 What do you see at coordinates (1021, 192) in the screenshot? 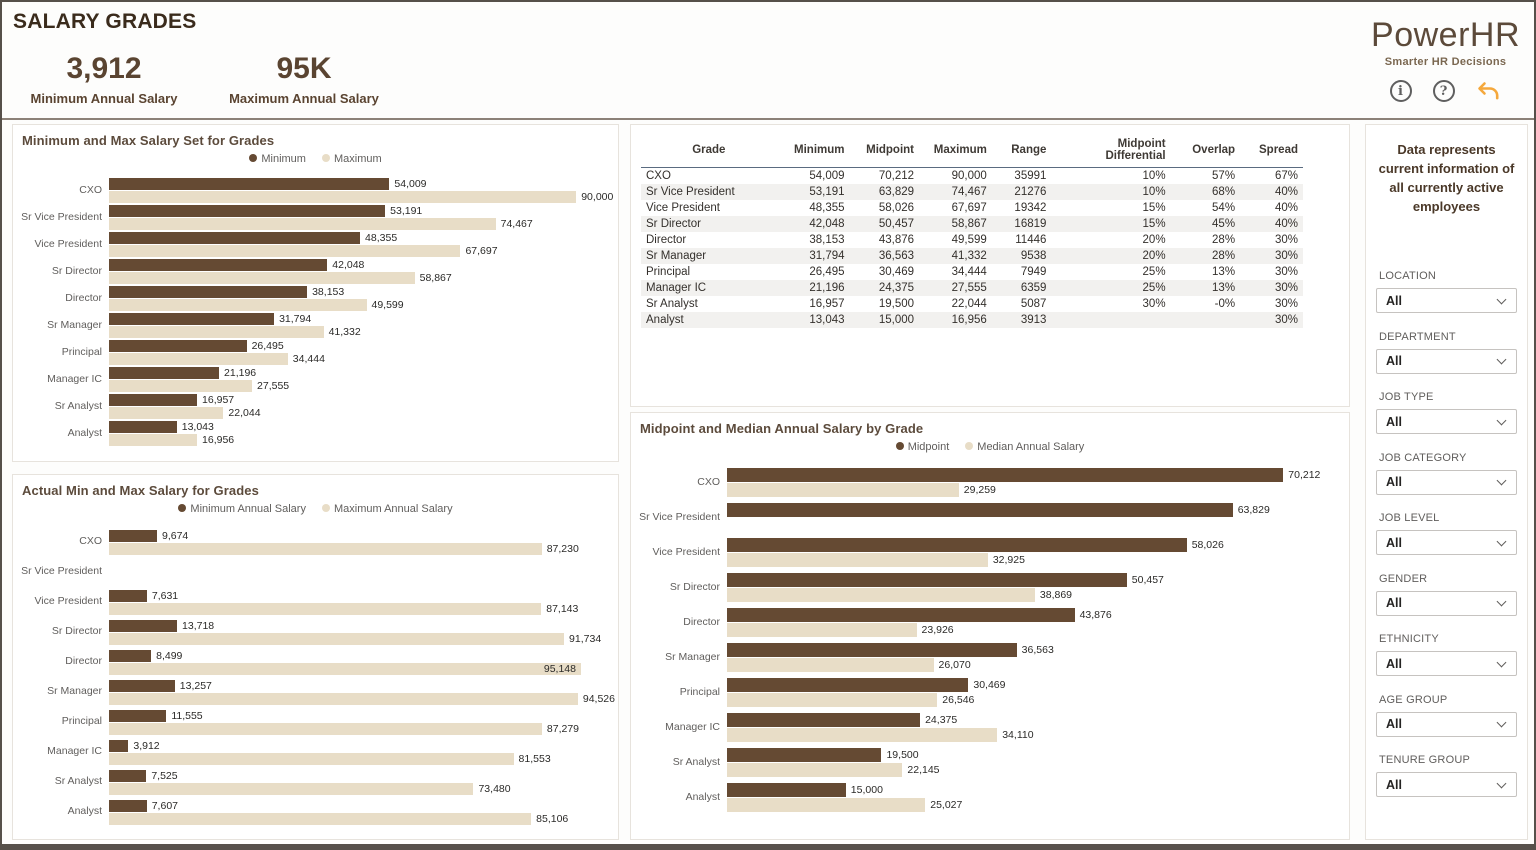
I see `table-cell: 21276` at bounding box center [1021, 192].